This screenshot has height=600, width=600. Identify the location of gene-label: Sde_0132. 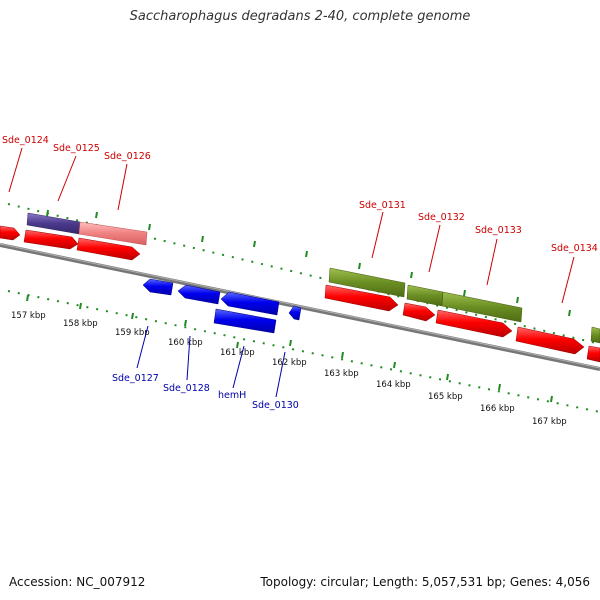
(441, 217).